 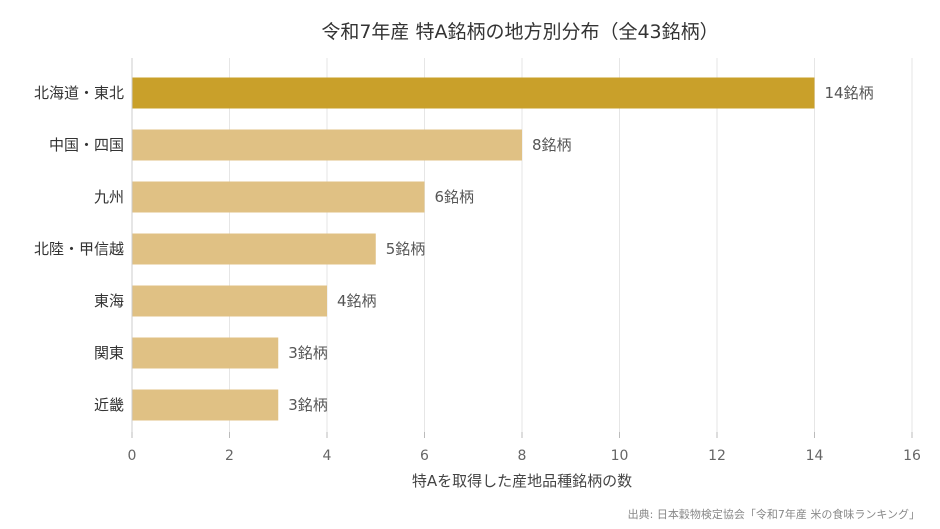 I want to click on category-label: 関東, so click(x=109, y=353).